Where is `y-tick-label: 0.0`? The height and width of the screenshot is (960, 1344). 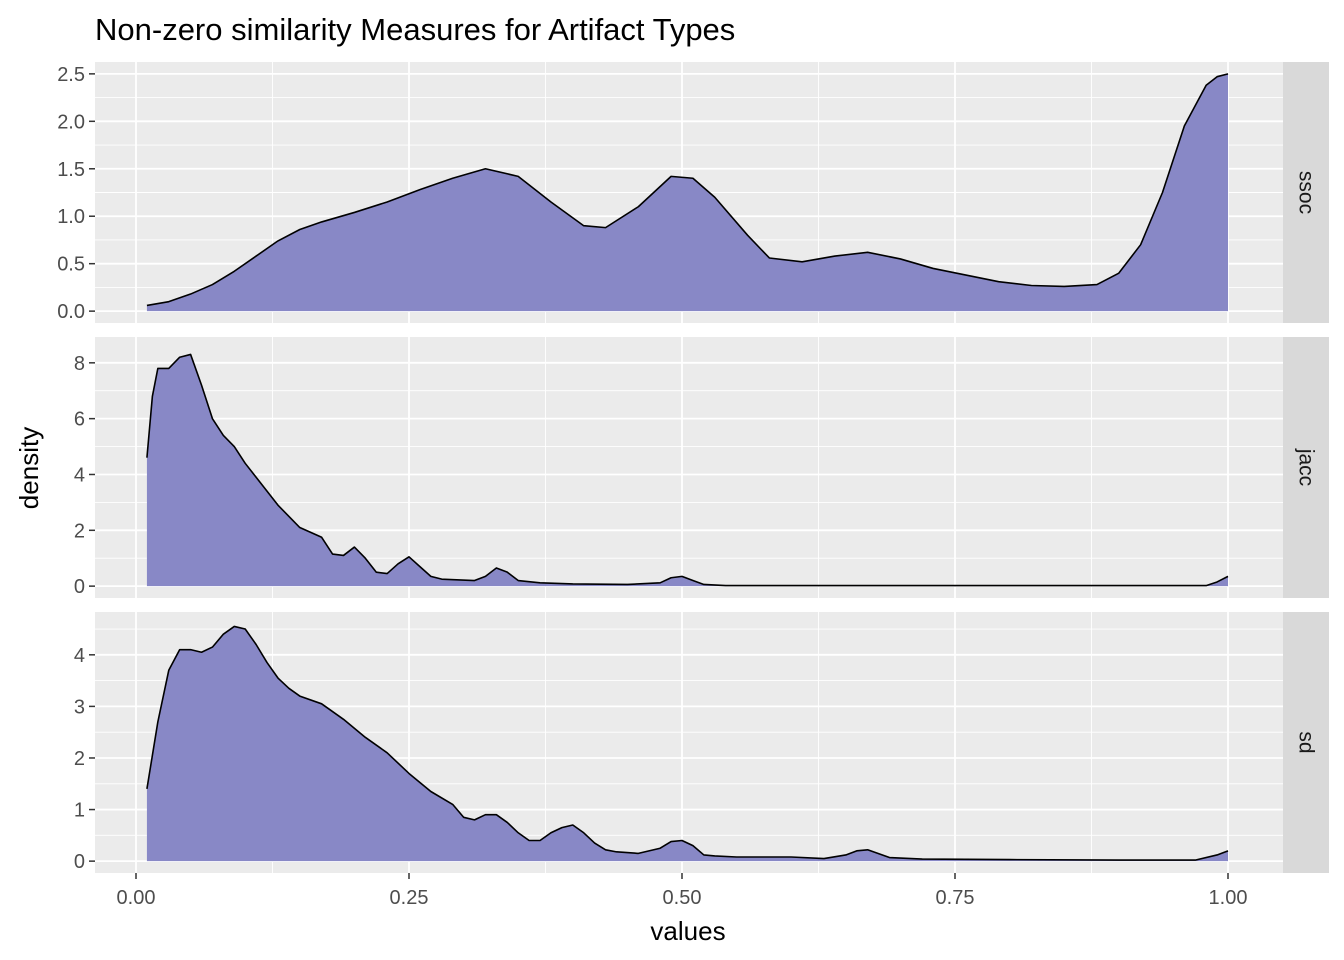
y-tick-label: 0.0 is located at coordinates (71, 312).